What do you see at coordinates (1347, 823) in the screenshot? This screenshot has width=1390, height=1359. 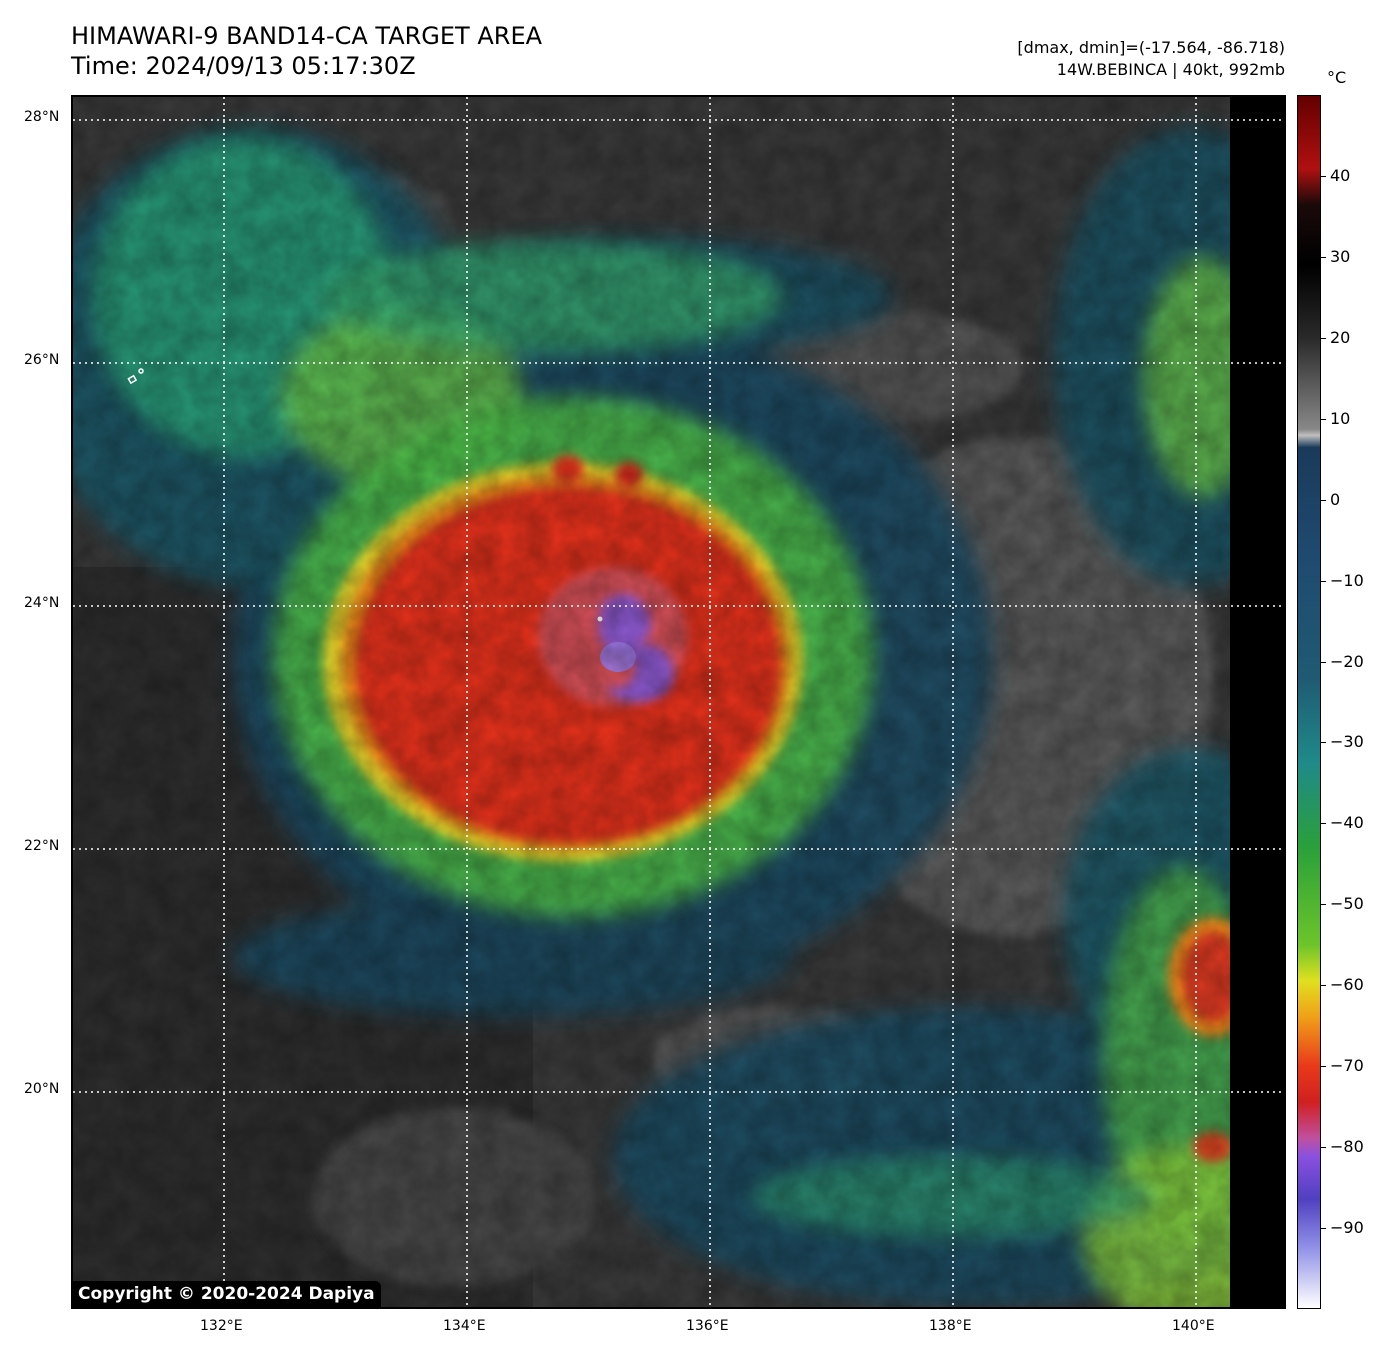 I see `colorbar-tick-label: −40` at bounding box center [1347, 823].